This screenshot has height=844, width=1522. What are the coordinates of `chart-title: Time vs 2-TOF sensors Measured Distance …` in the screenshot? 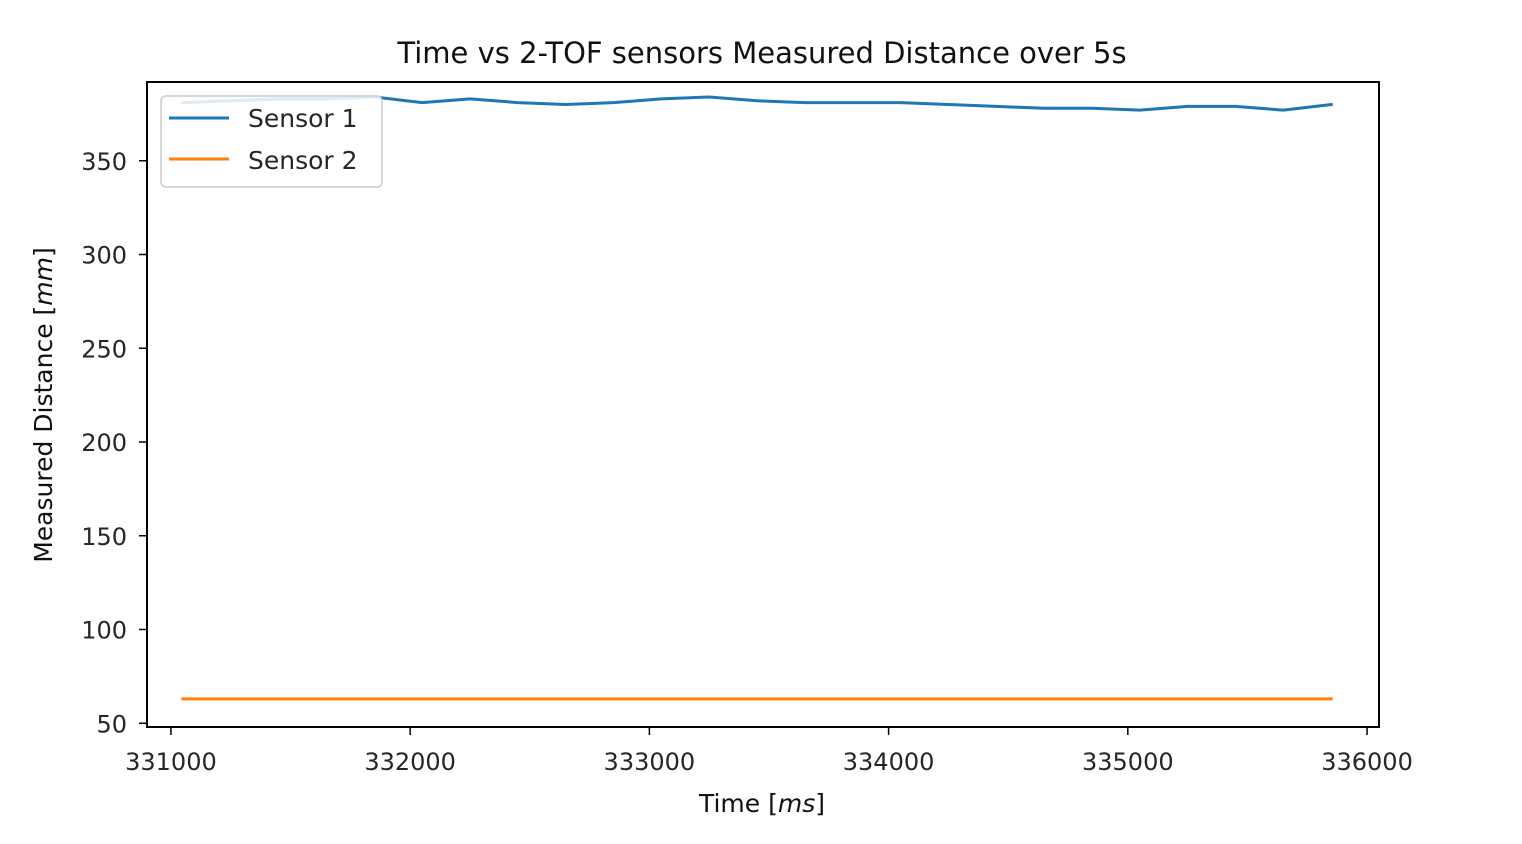 It's located at (761, 53).